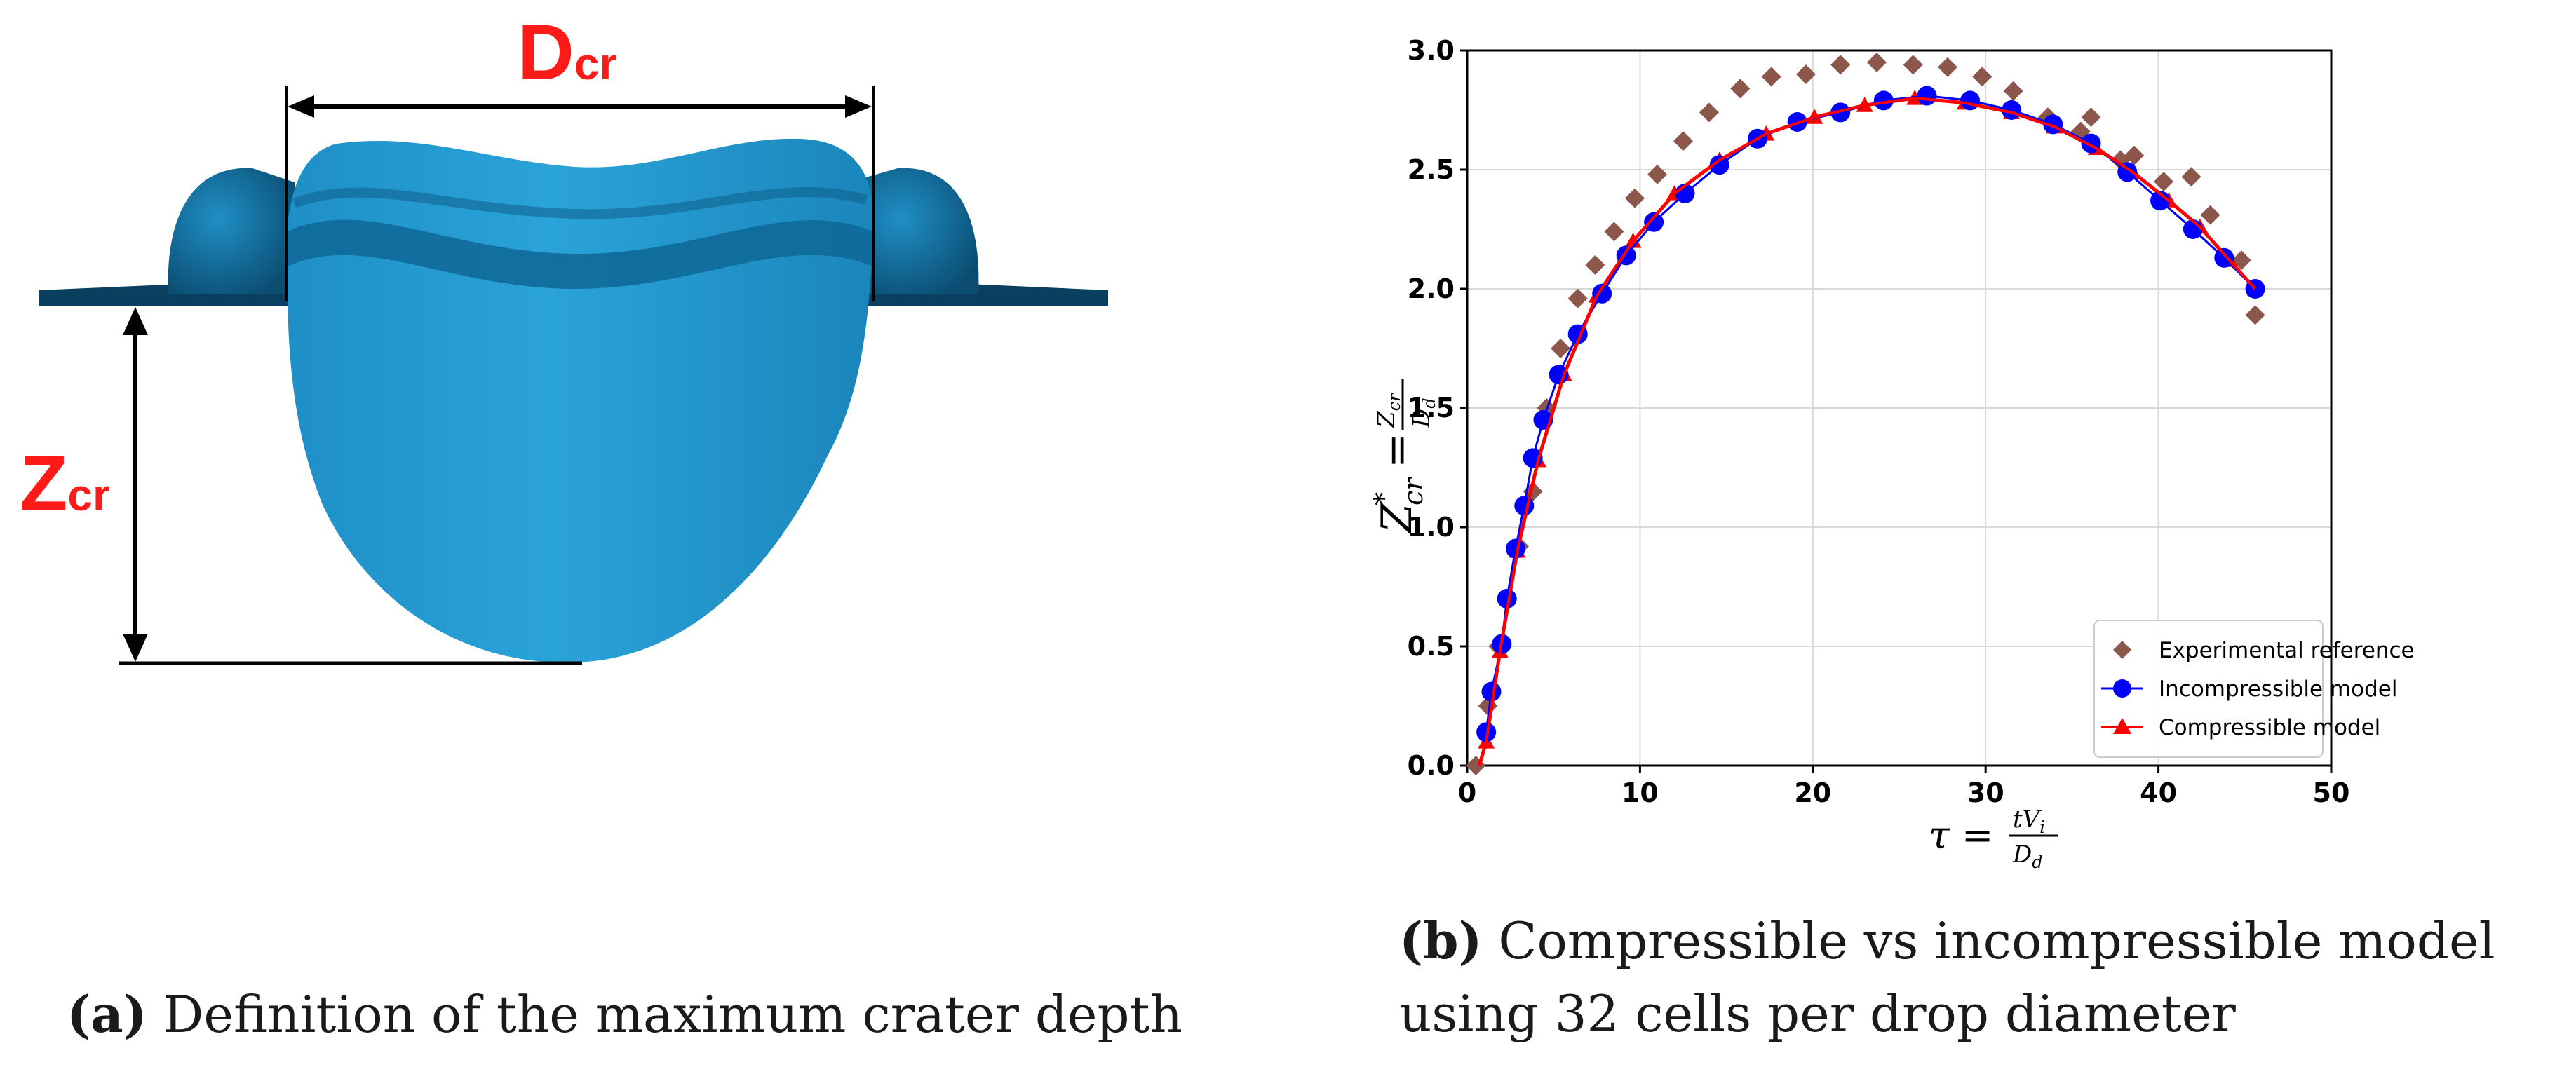 The image size is (2576, 1067). I want to click on legend-marker-experimental, so click(2122, 650).